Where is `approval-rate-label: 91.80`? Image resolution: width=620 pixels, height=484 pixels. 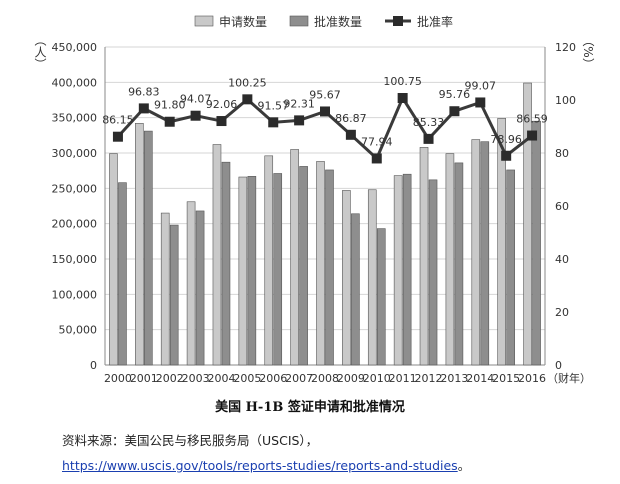
approval-rate-label: 91.80 is located at coordinates (170, 105).